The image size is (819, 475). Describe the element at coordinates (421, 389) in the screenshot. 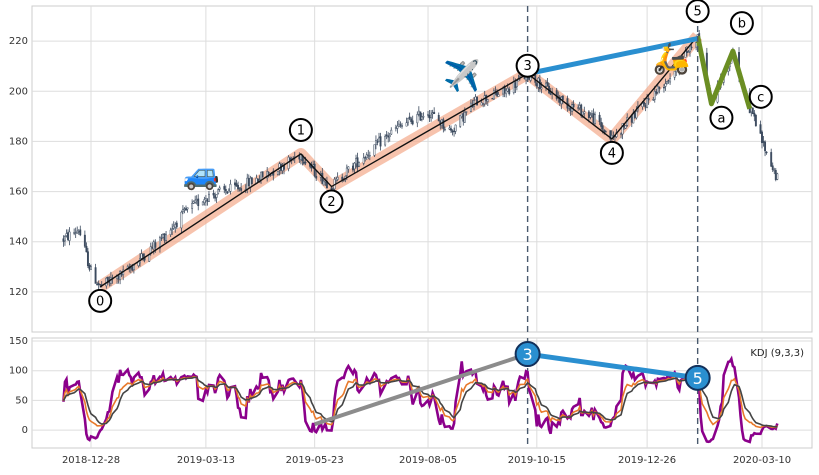

I see `kdj-divergence-grey` at that location.